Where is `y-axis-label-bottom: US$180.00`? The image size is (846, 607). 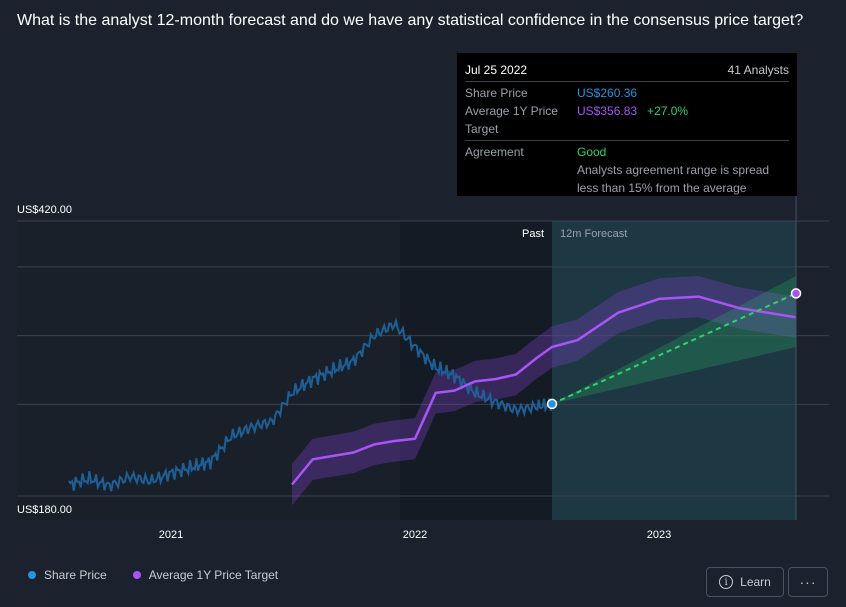 y-axis-label-bottom: US$180.00 is located at coordinates (44, 510).